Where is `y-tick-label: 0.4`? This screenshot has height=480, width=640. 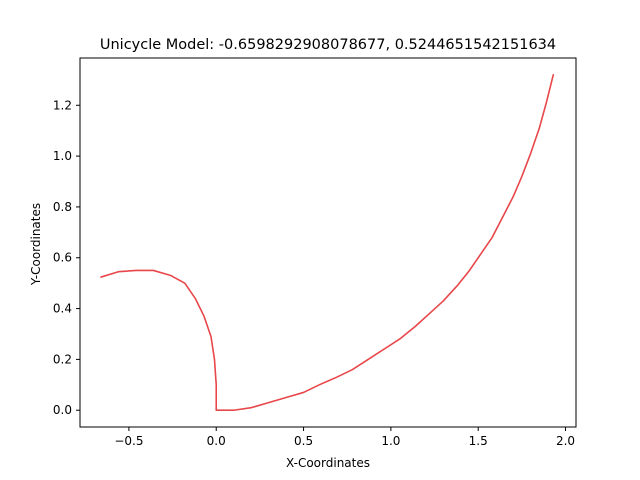
y-tick-label: 0.4 is located at coordinates (62, 309).